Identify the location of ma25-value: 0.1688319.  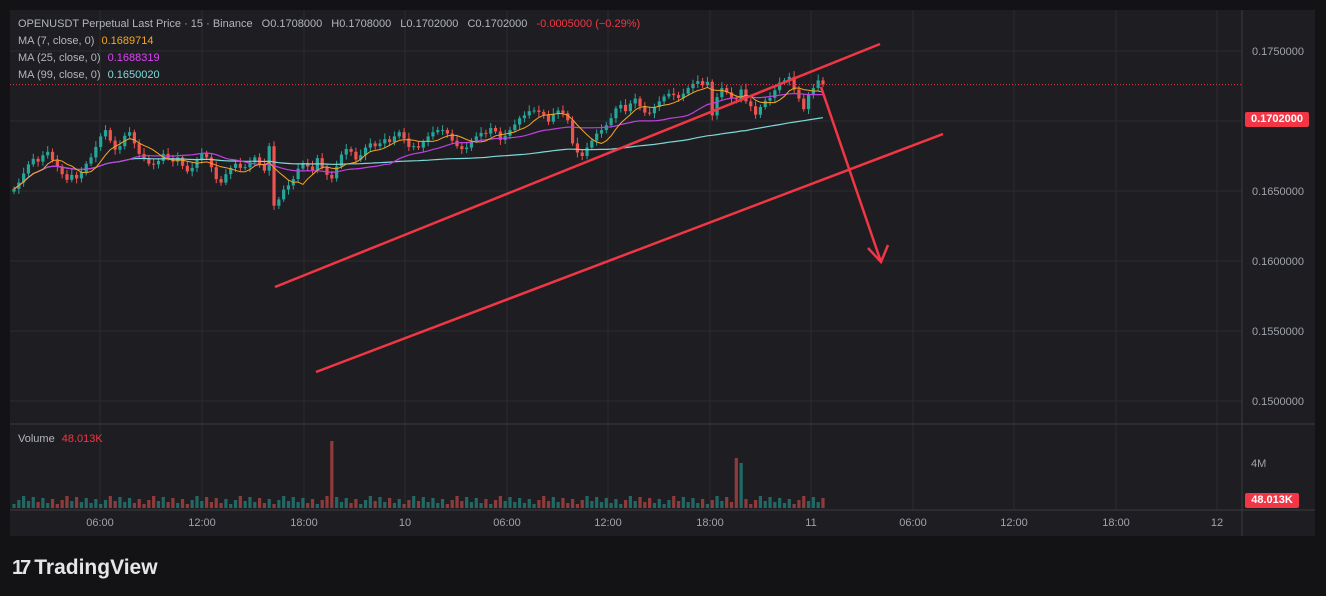
(133, 58).